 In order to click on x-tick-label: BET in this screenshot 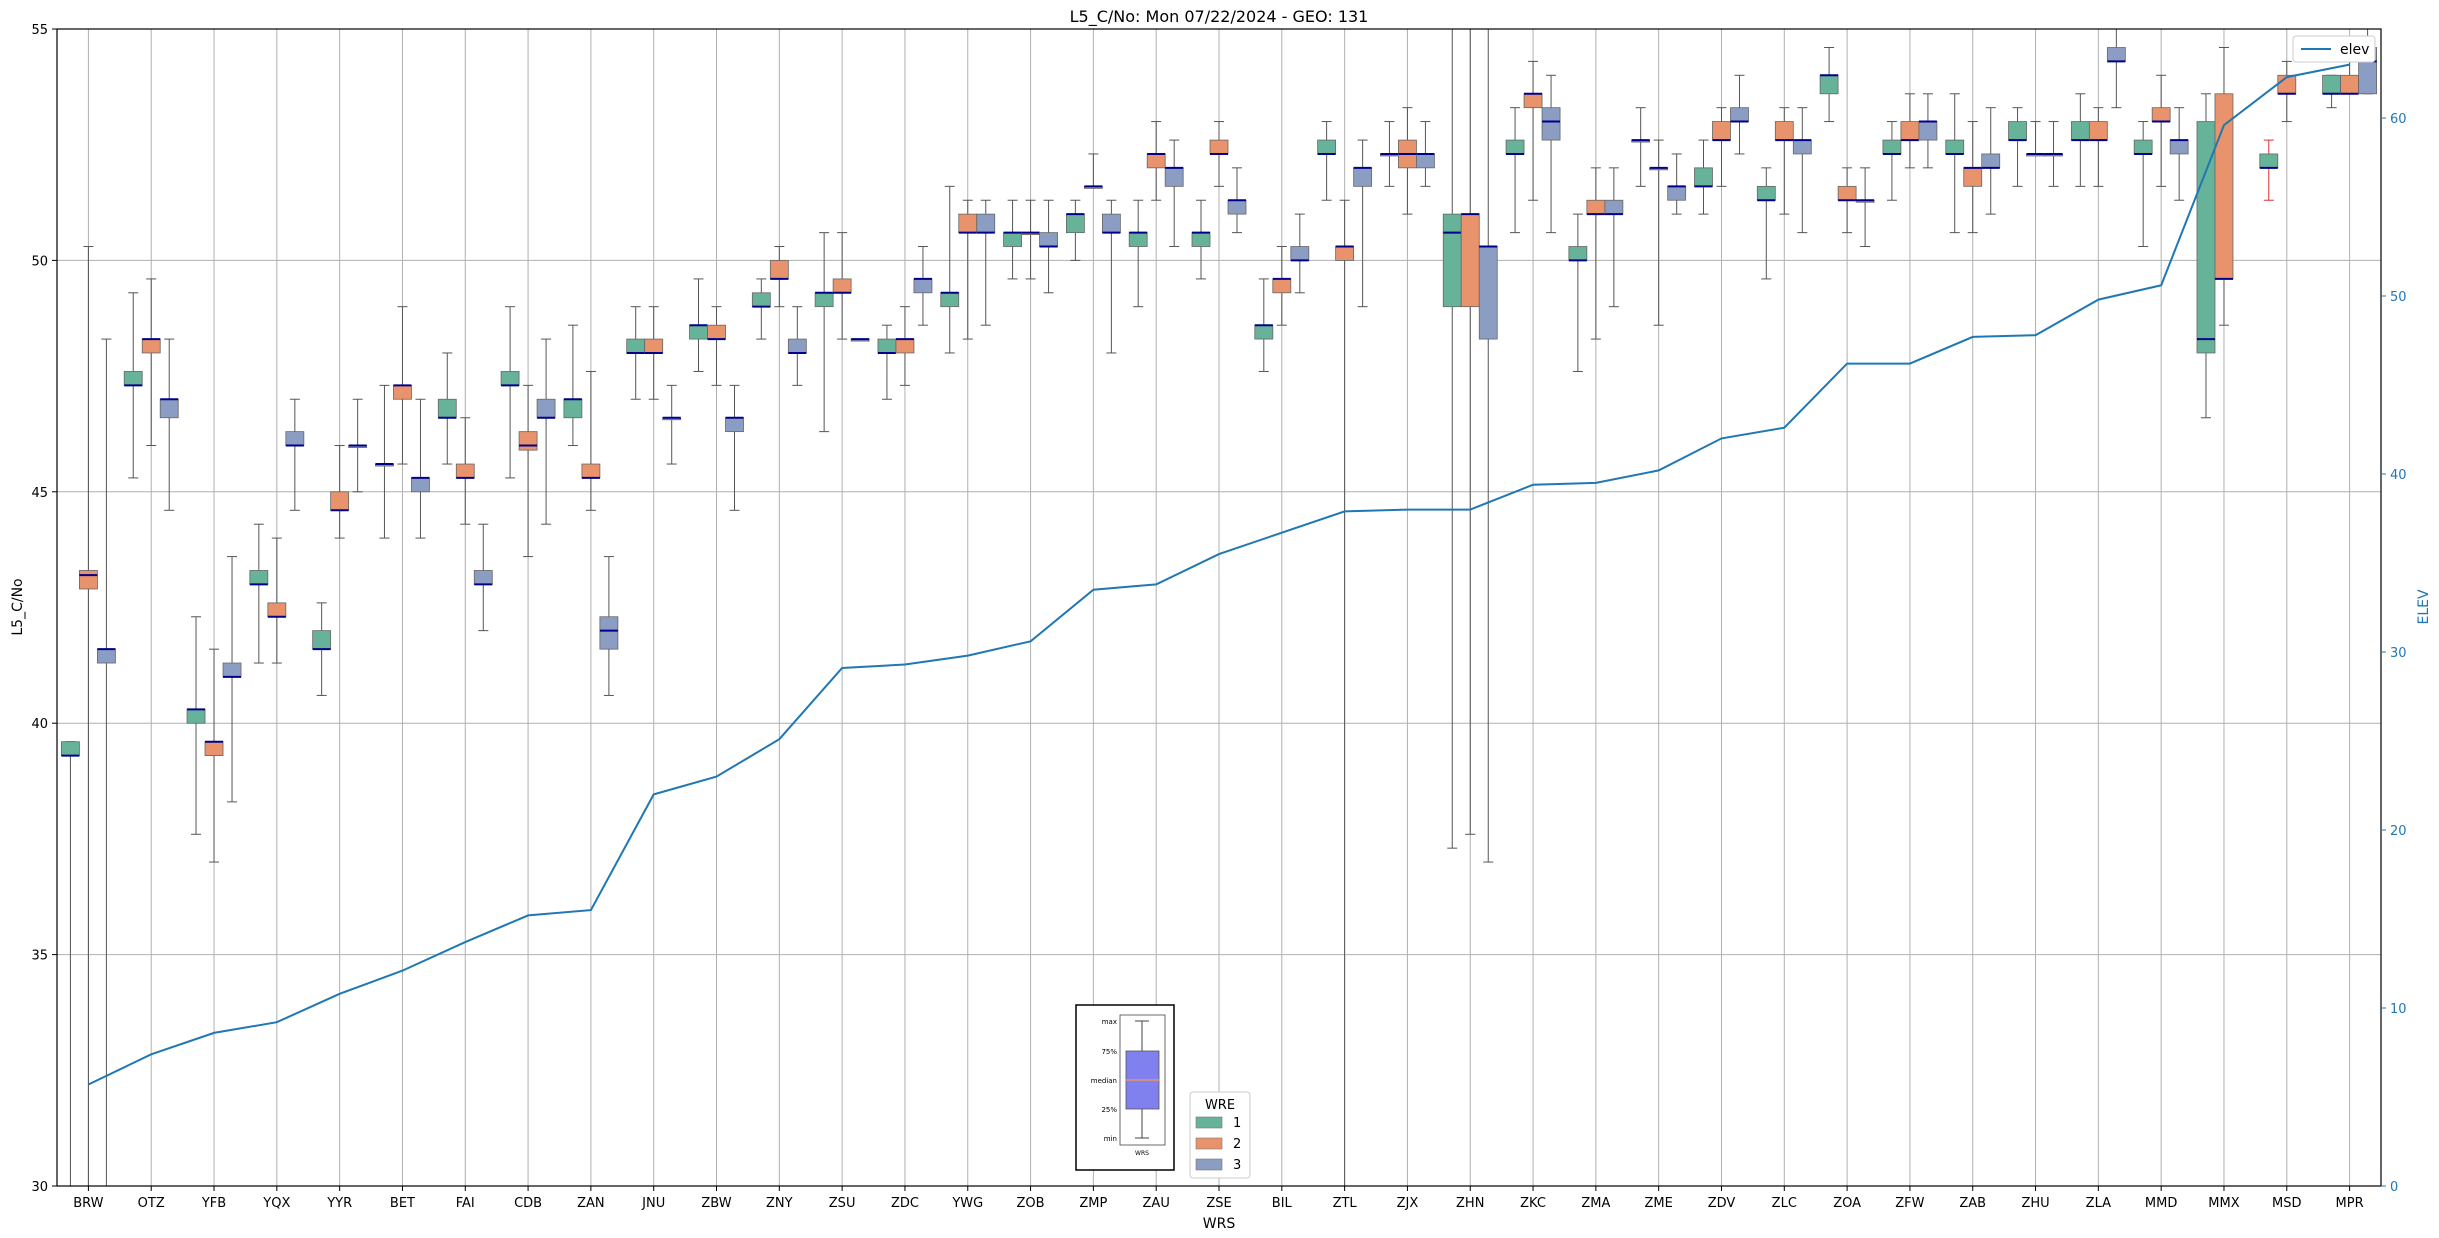, I will do `click(402, 1203)`.